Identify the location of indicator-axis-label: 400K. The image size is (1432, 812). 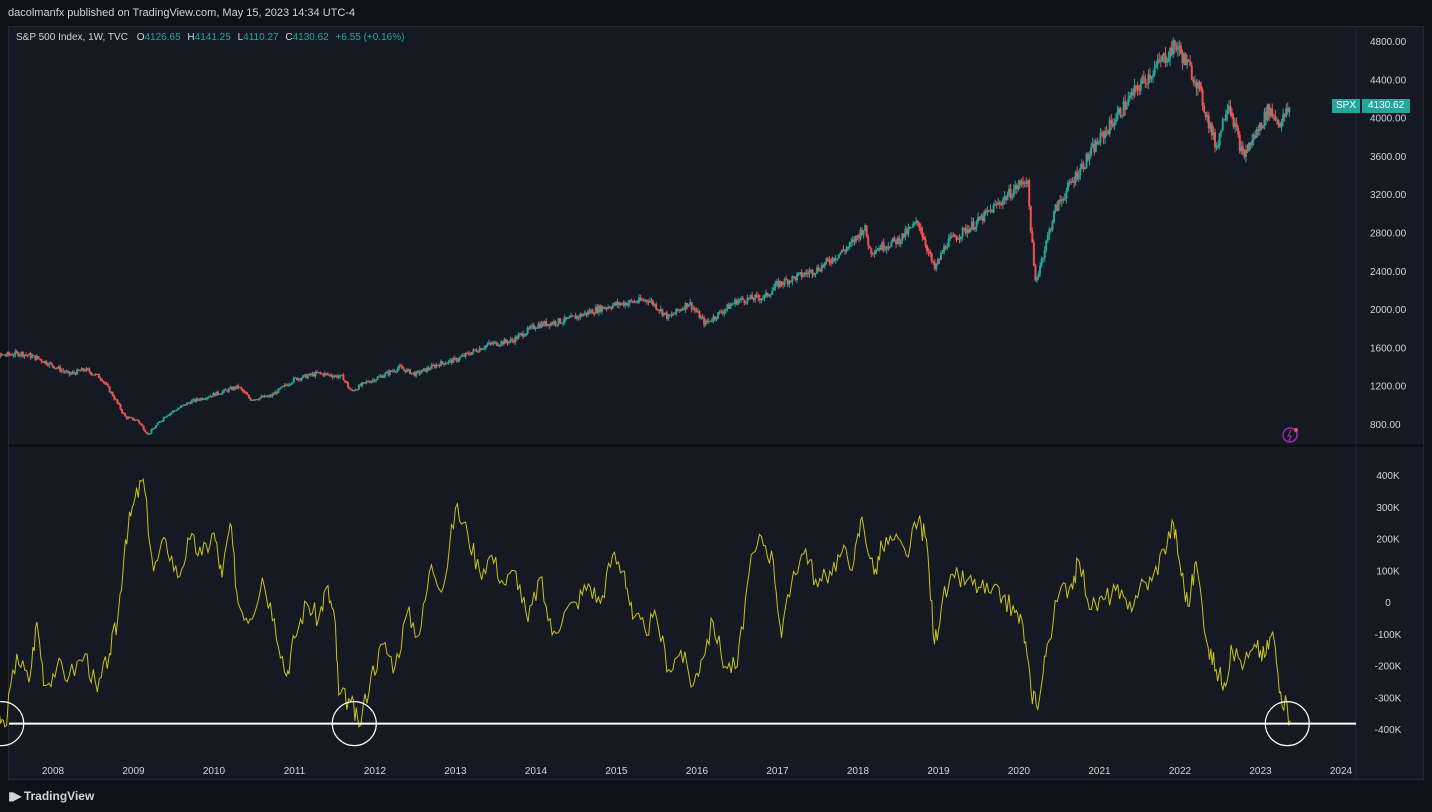
(1388, 476).